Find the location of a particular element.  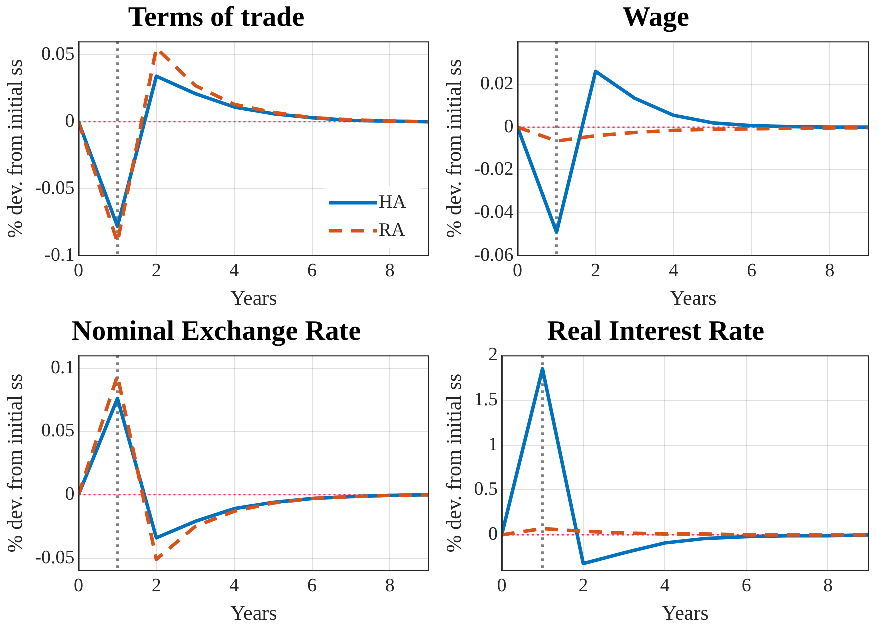

y-tick-label: -0.06 is located at coordinates (494, 255).